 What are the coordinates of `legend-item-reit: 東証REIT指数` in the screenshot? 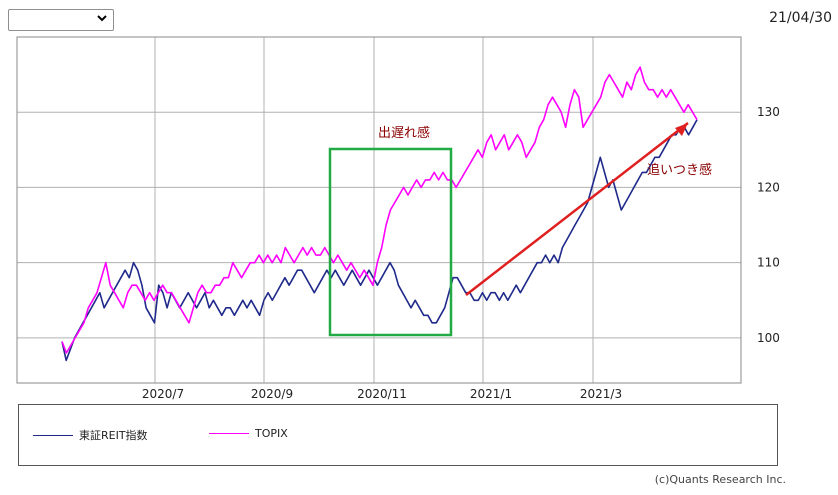 It's located at (90, 435).